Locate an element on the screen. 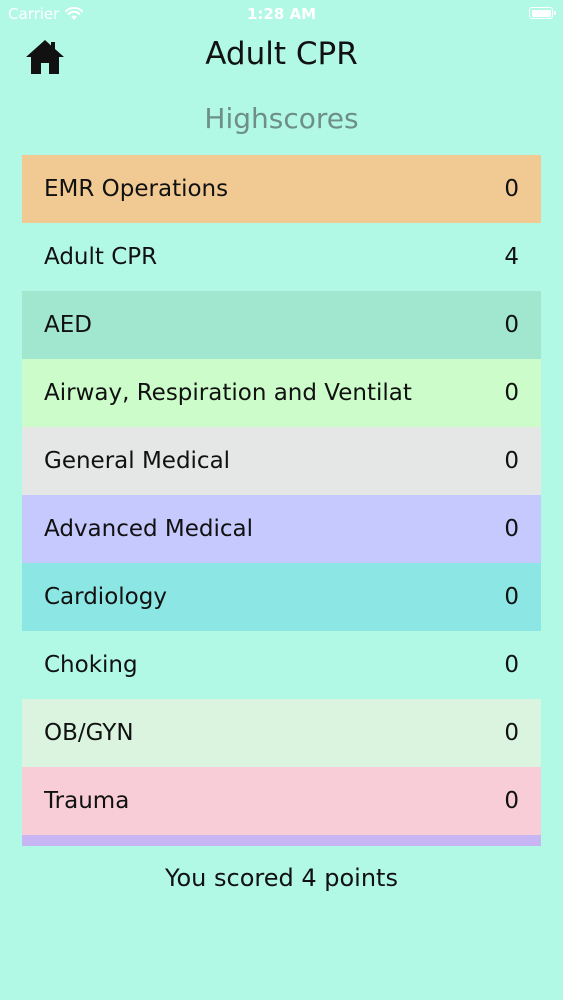 This screenshot has width=563, height=1000. score-label: Adult CPR is located at coordinates (101, 257).